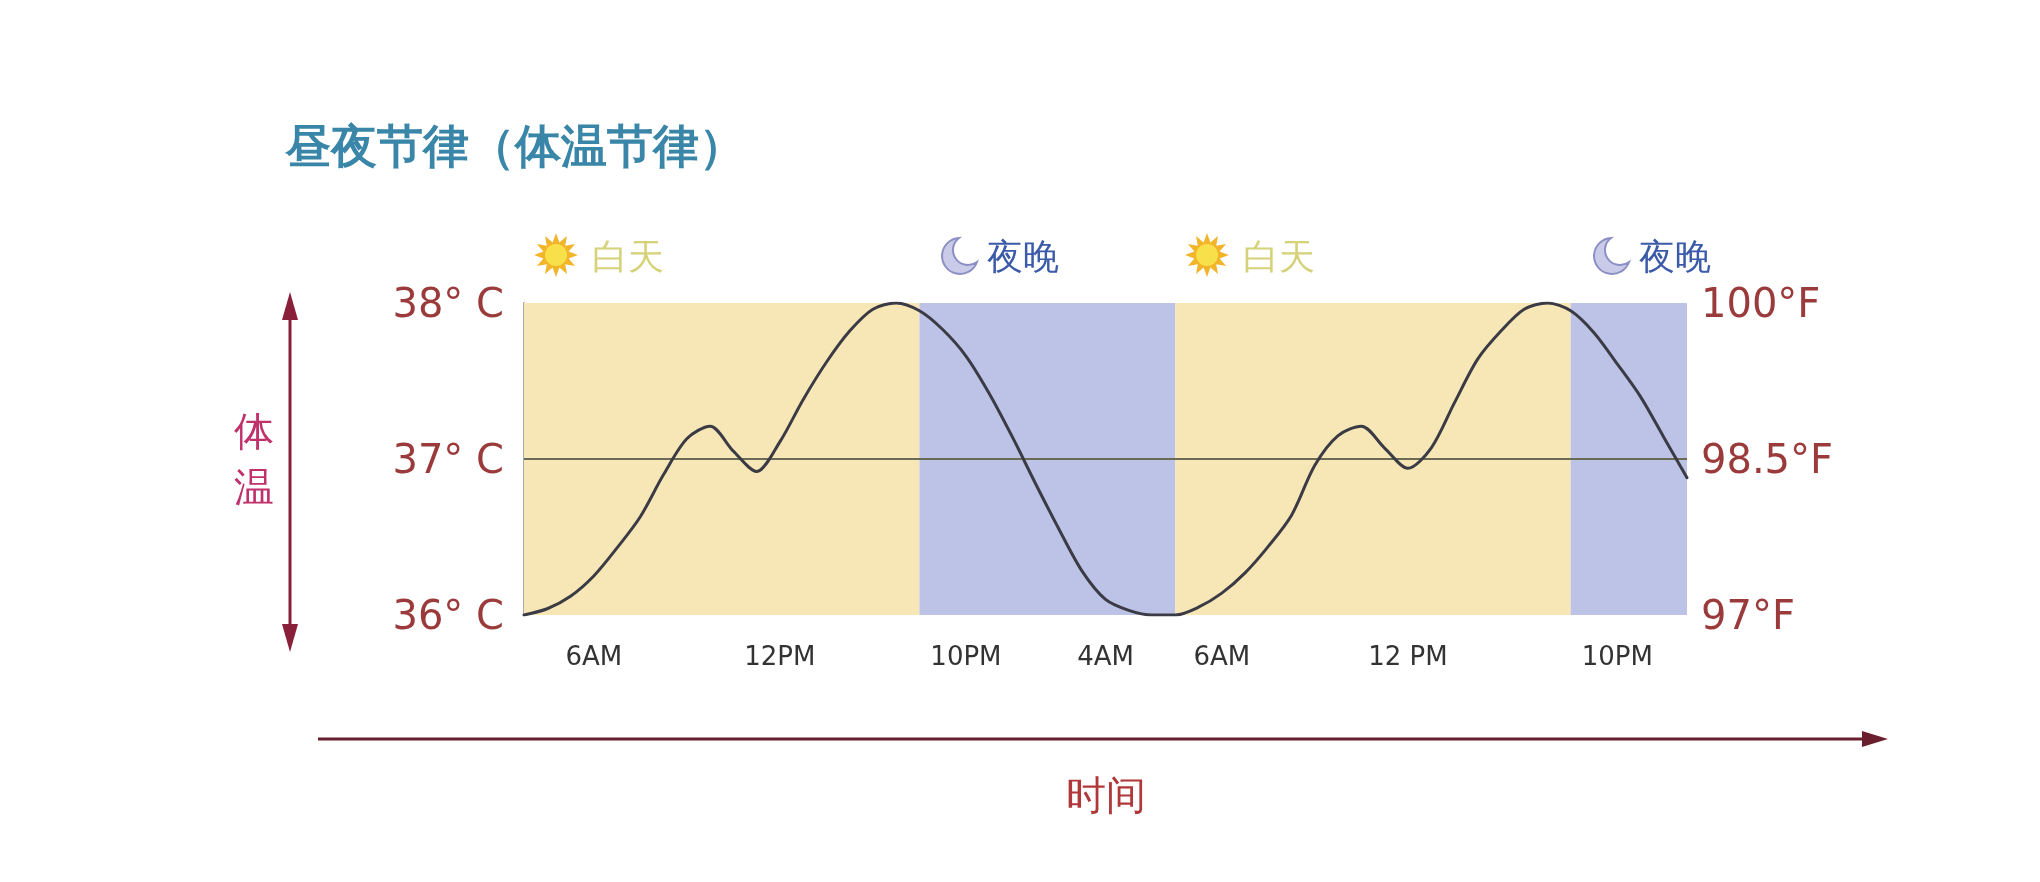  I want to click on x-tick-label: 4AM, so click(1105, 656).